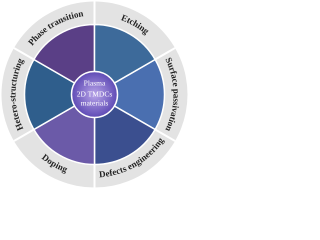 This screenshot has height=240, width=320. What do you see at coordinates (95, 103) in the screenshot?
I see `center-line: materials` at bounding box center [95, 103].